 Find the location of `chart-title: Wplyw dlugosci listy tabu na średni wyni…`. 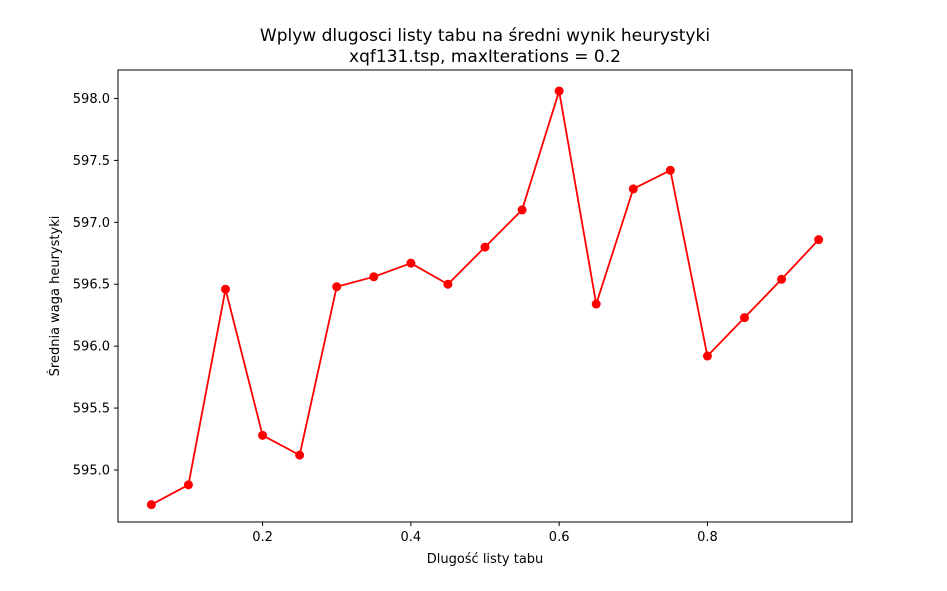

chart-title: Wplyw dlugosci listy tabu na średni wyni… is located at coordinates (485, 36).